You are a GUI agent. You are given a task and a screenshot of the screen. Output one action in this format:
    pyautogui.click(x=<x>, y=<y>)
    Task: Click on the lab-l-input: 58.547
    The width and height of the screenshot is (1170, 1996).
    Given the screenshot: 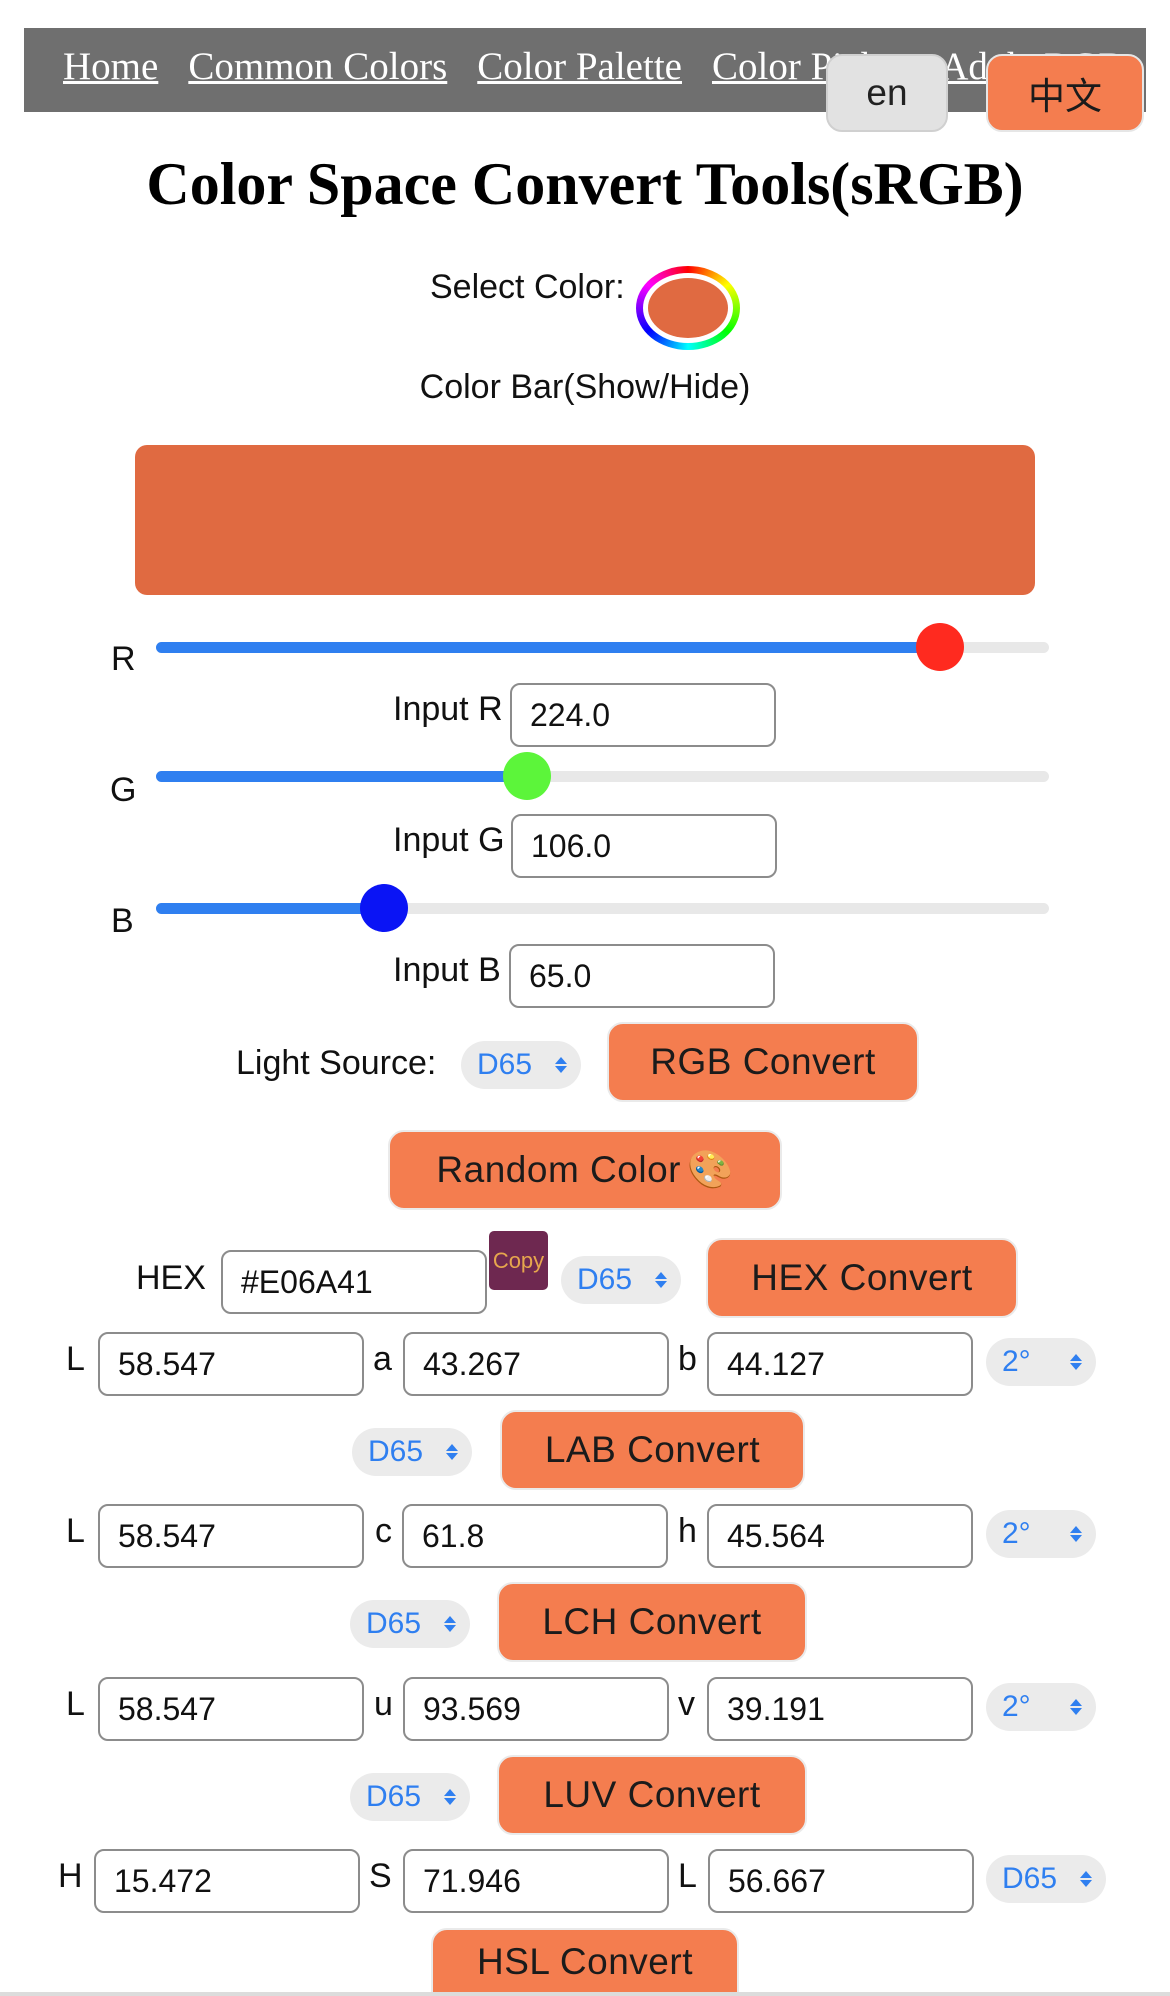 What is the action you would take?
    pyautogui.click(x=231, y=1364)
    